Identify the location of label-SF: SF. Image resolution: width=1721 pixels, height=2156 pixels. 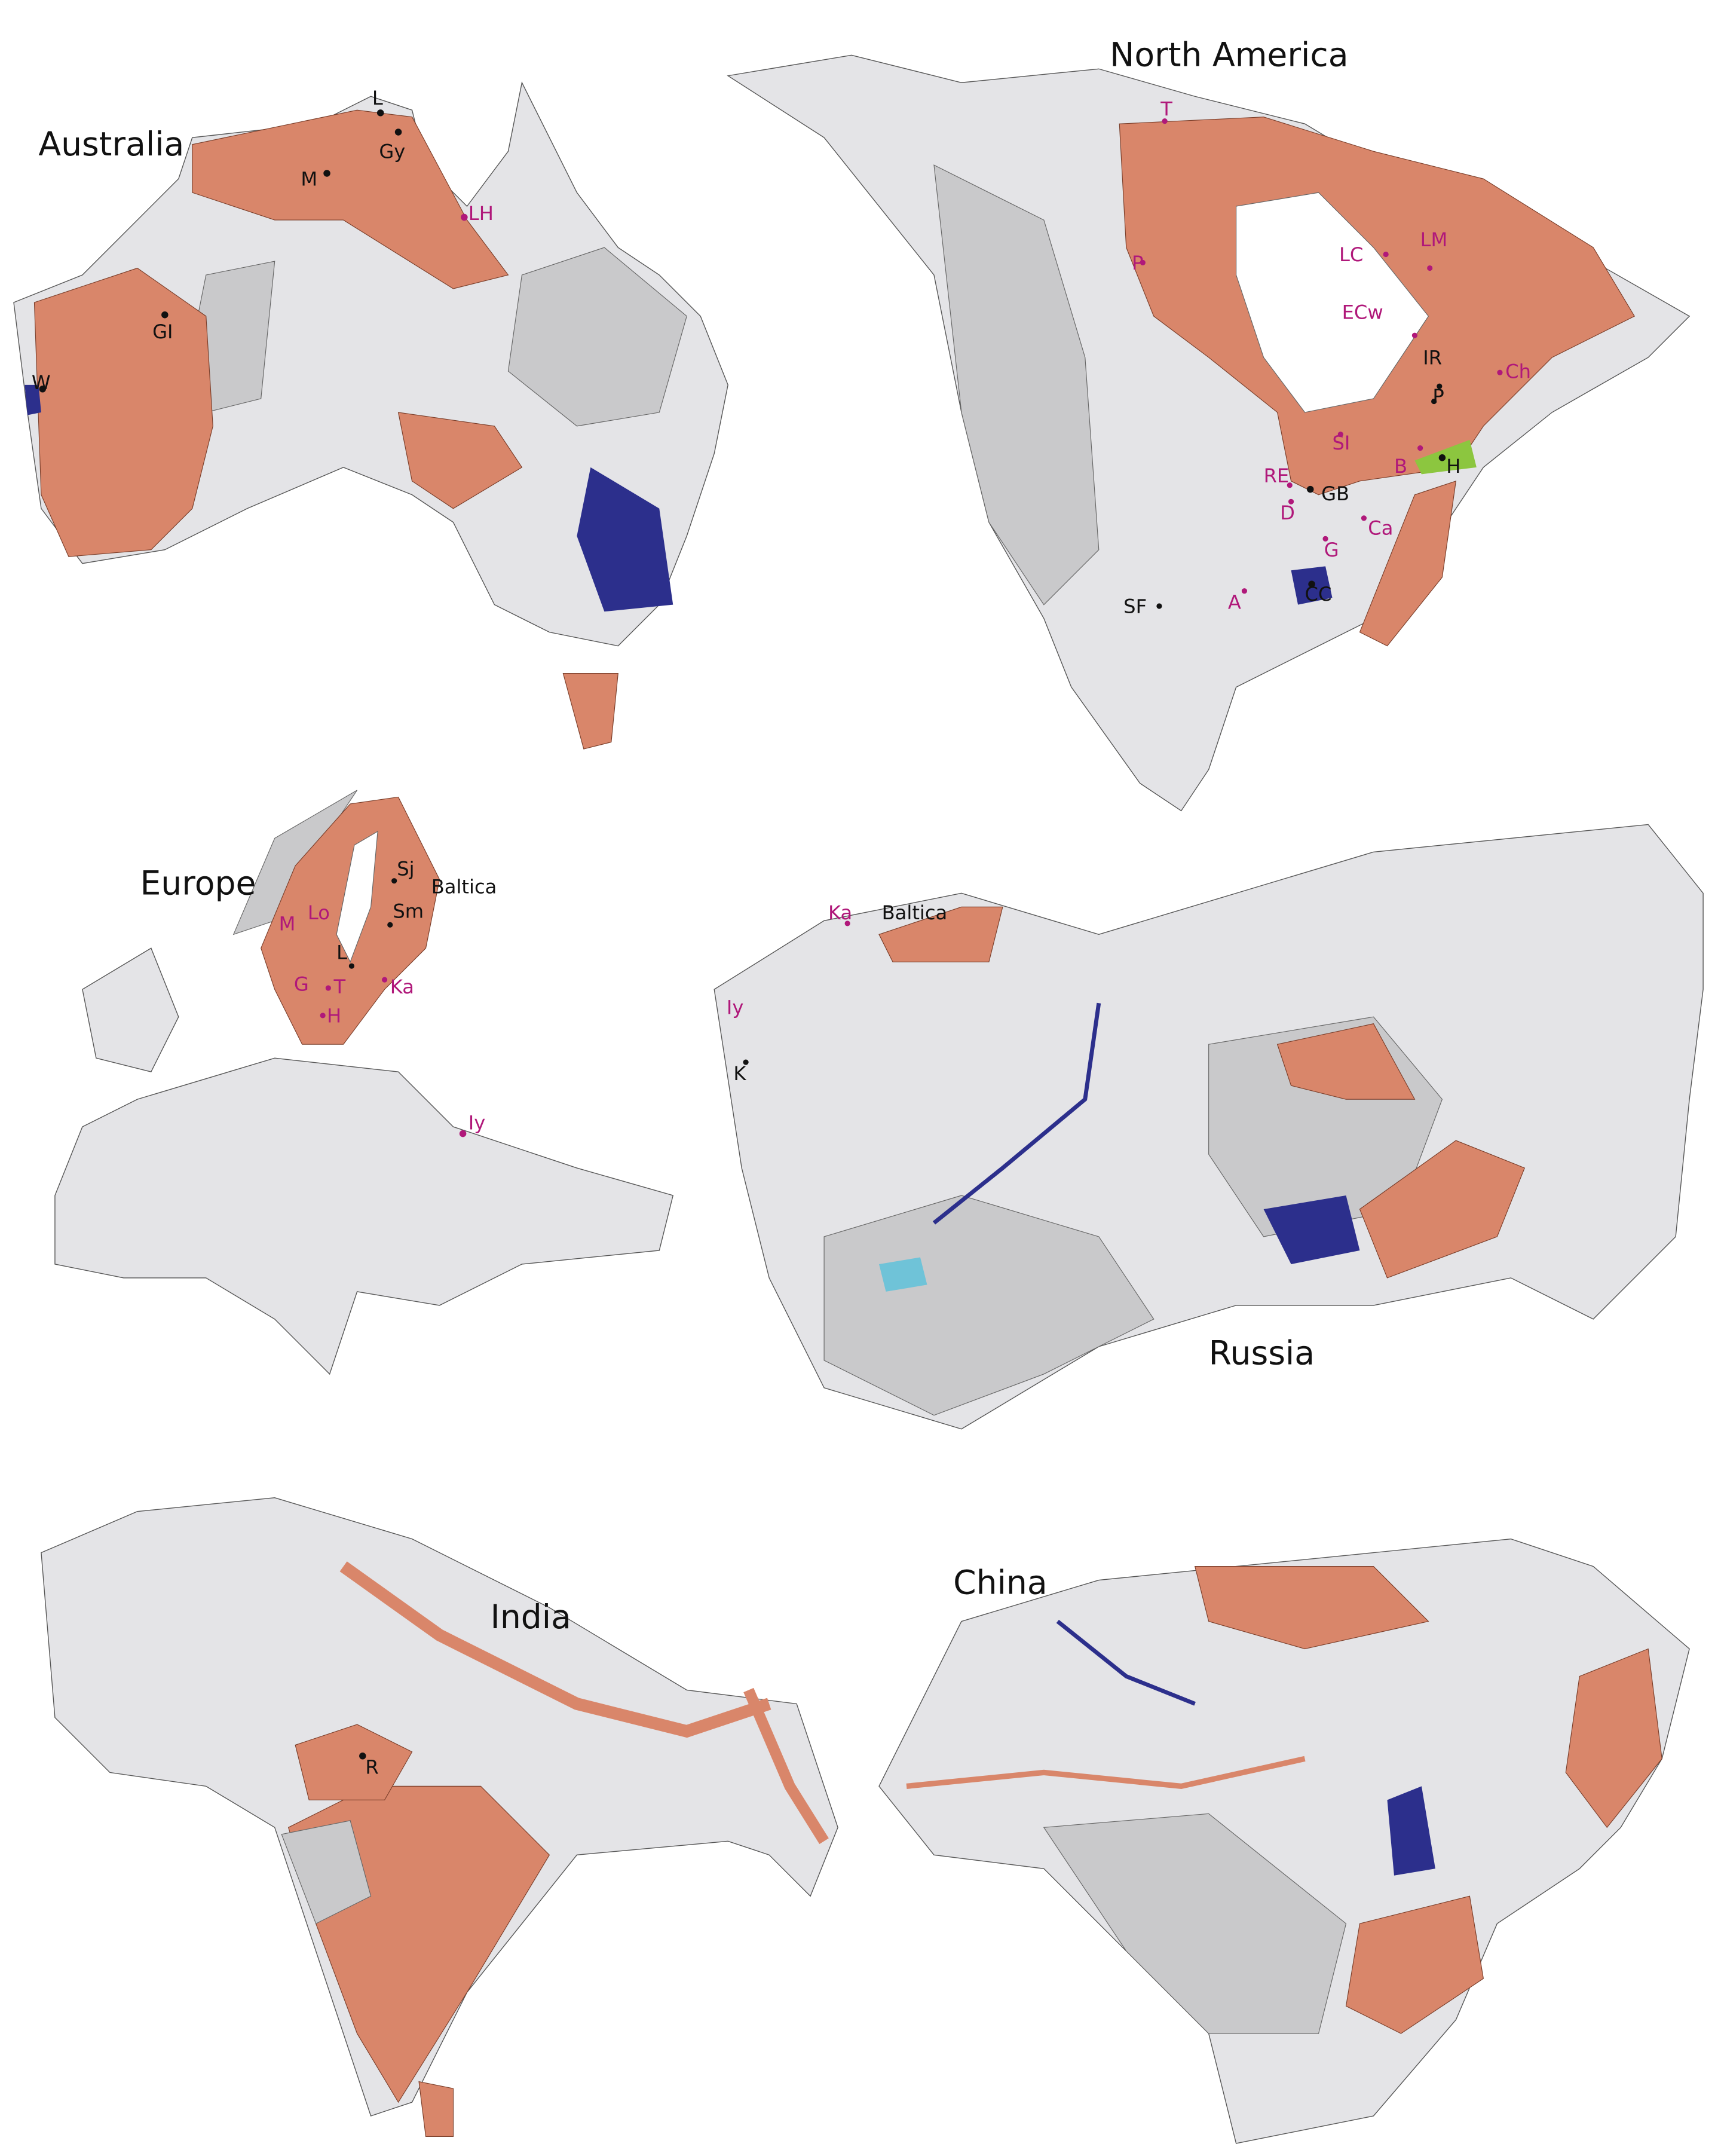
(1135, 606).